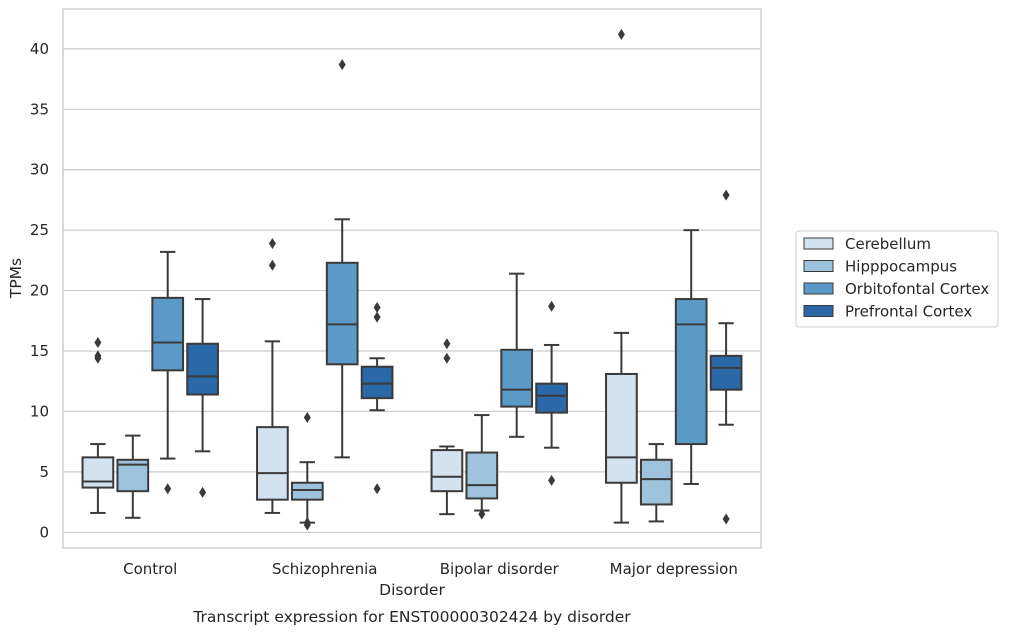  I want to click on box-schizophrenia-hipppocampus, so click(307, 471).